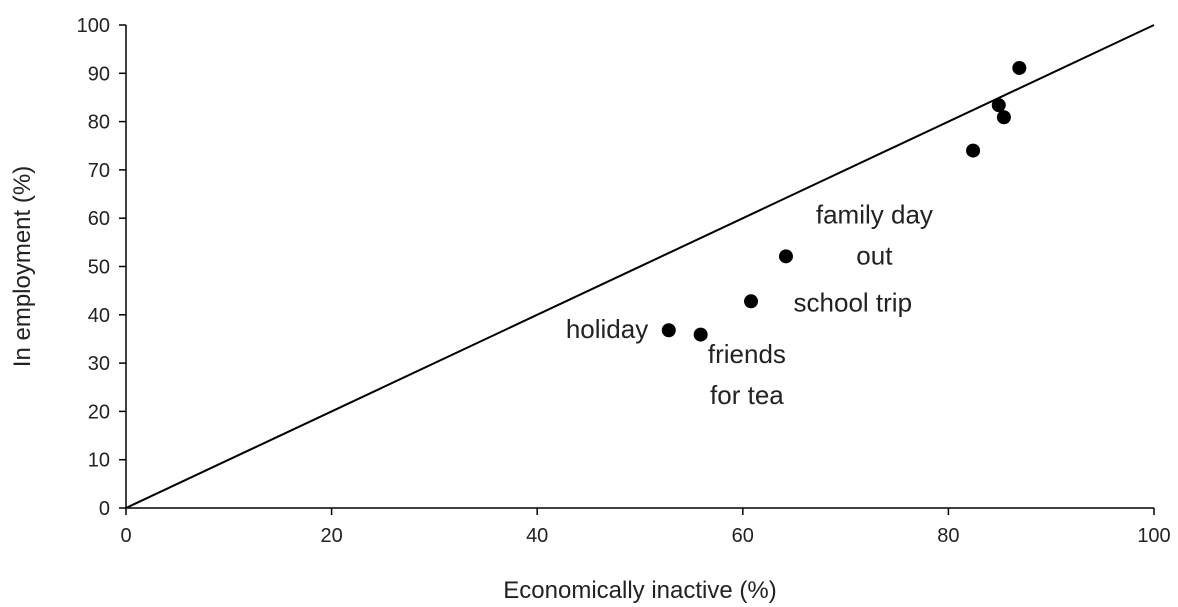  I want to click on y-tick-label: 70, so click(99, 171).